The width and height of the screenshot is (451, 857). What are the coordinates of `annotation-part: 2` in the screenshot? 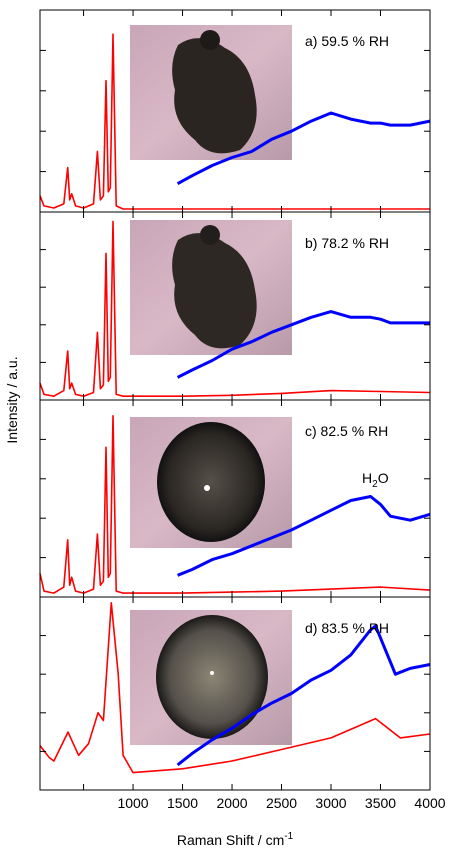 It's located at (375, 484).